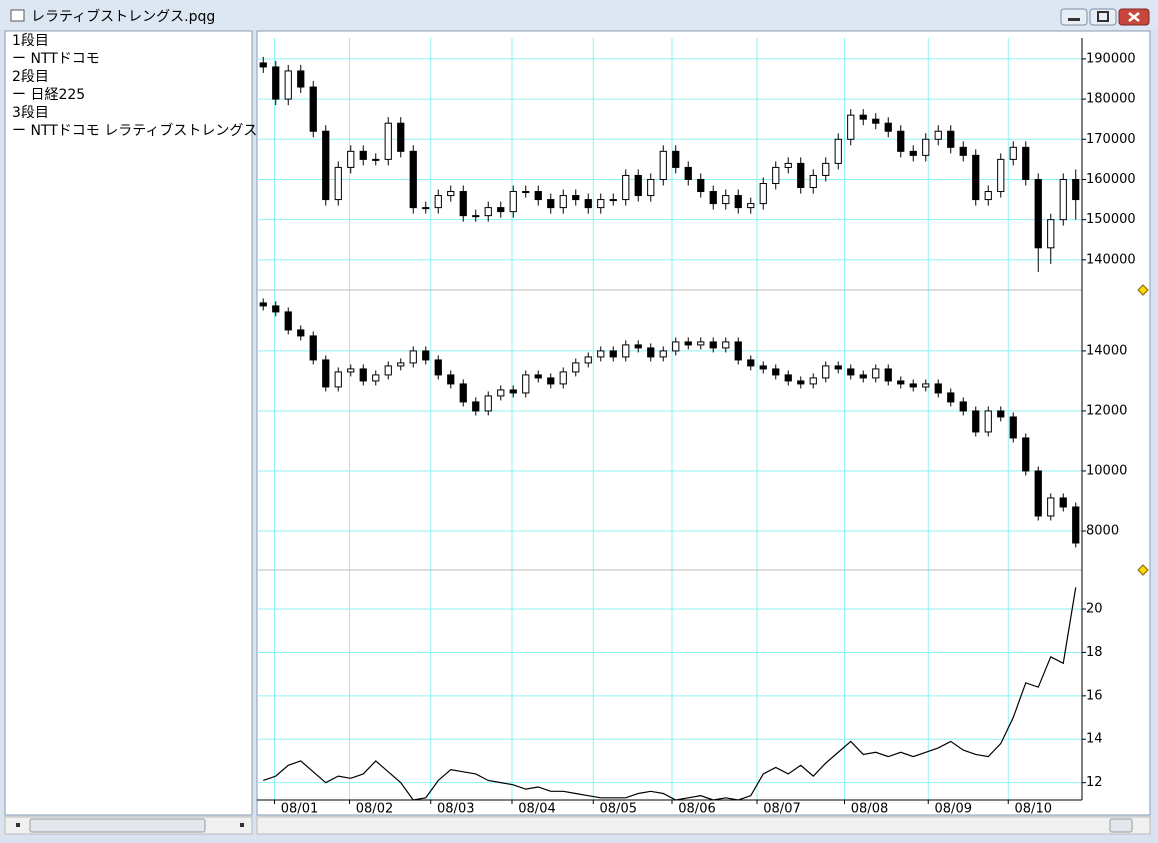 The height and width of the screenshot is (843, 1158). What do you see at coordinates (1094, 609) in the screenshot?
I see `y-tick-label: 20` at bounding box center [1094, 609].